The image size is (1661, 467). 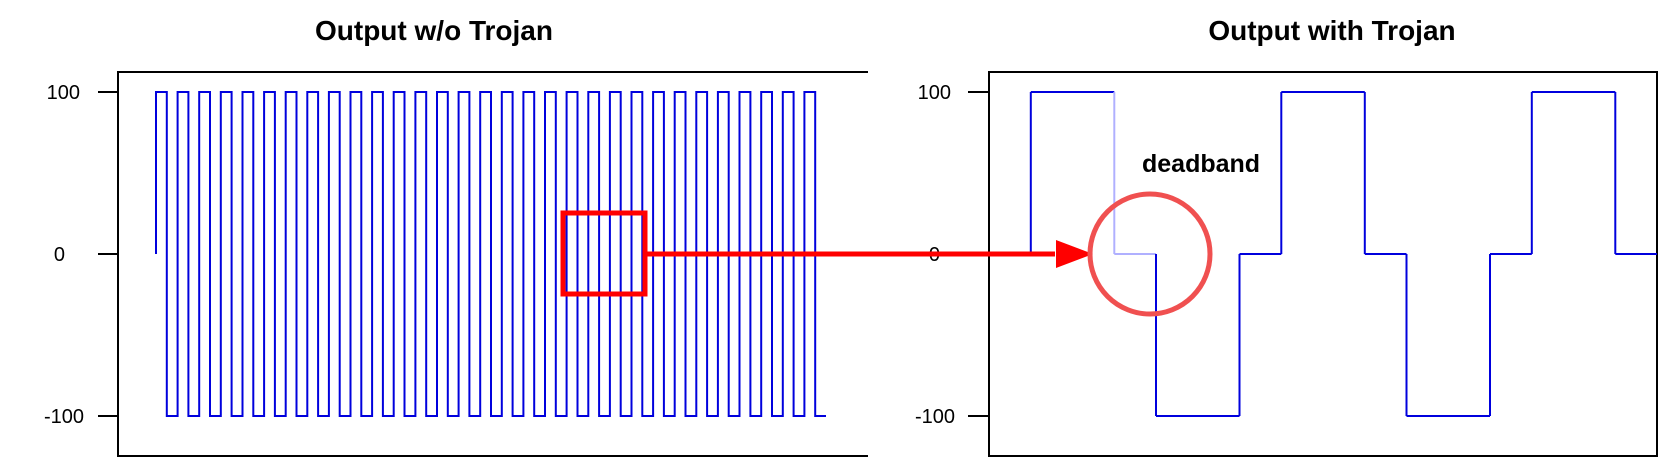 I want to click on chart-left-ytick-label-100: 100, so click(x=63, y=93).